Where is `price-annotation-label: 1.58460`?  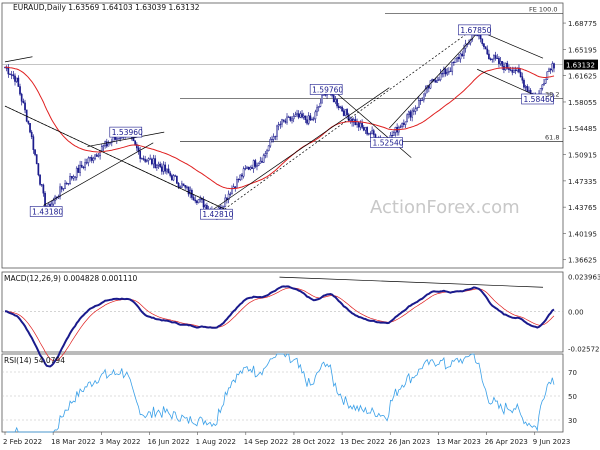
price-annotation-label: 1.58460 is located at coordinates (539, 99).